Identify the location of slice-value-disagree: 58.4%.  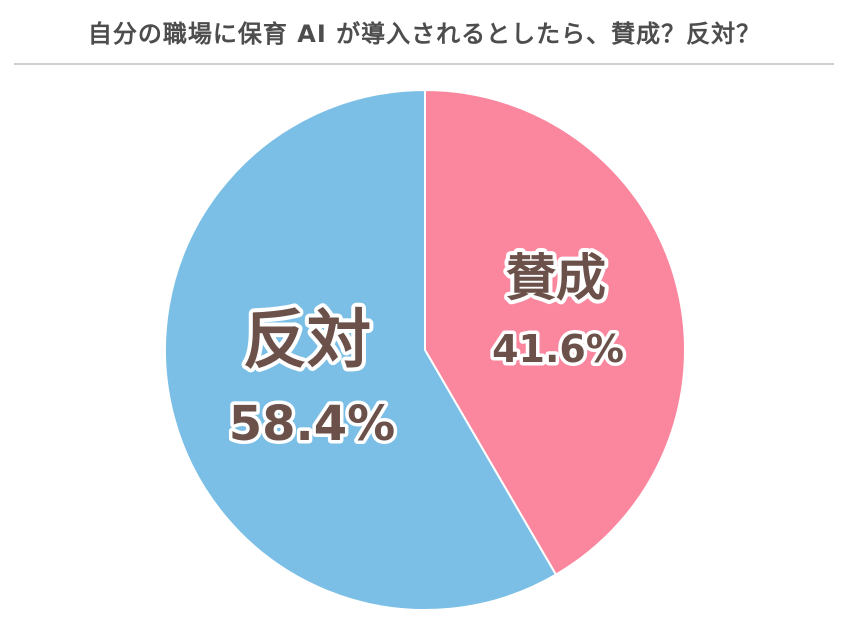
(312, 424).